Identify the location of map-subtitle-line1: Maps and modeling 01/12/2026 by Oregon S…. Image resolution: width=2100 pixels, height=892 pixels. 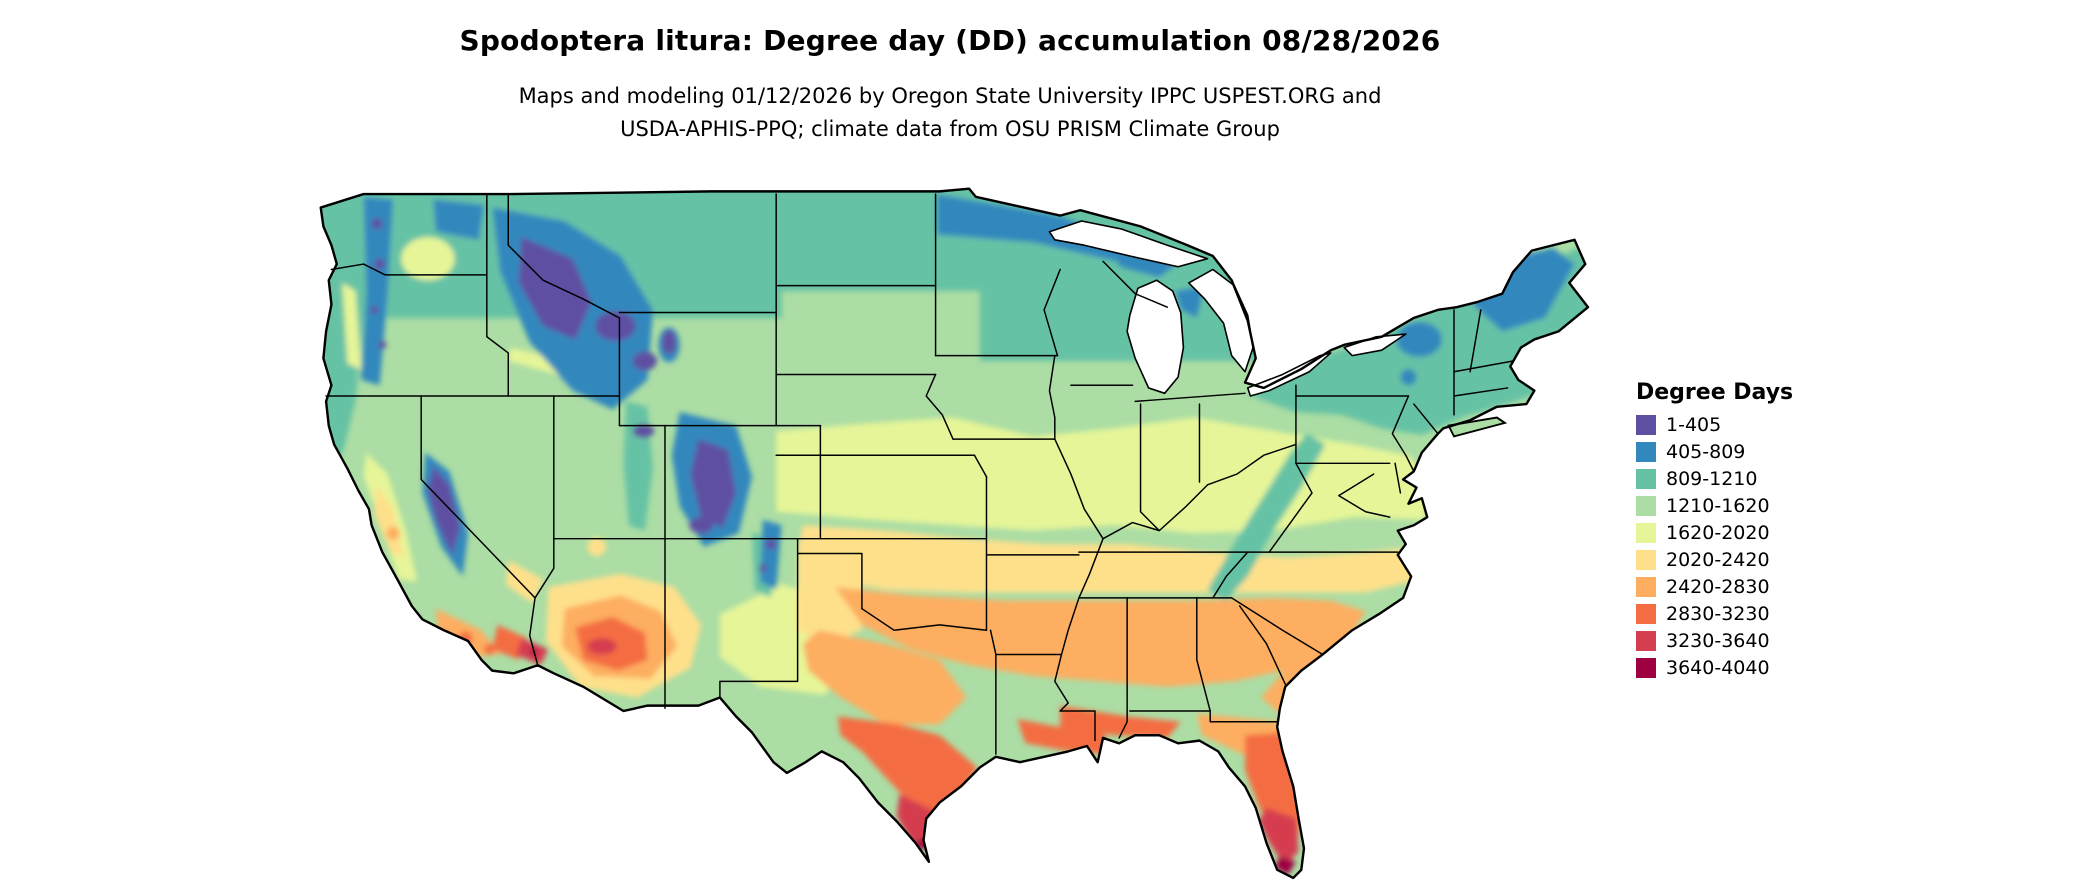
(950, 96).